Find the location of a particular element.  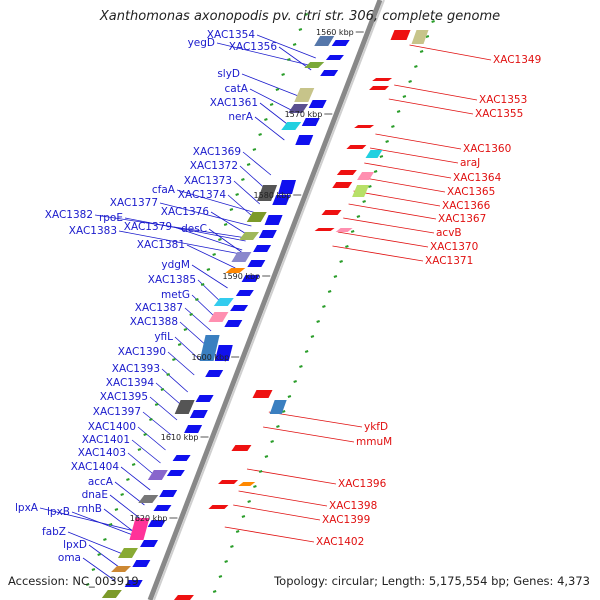

gene-label-left: cfaA is located at coordinates (164, 190).